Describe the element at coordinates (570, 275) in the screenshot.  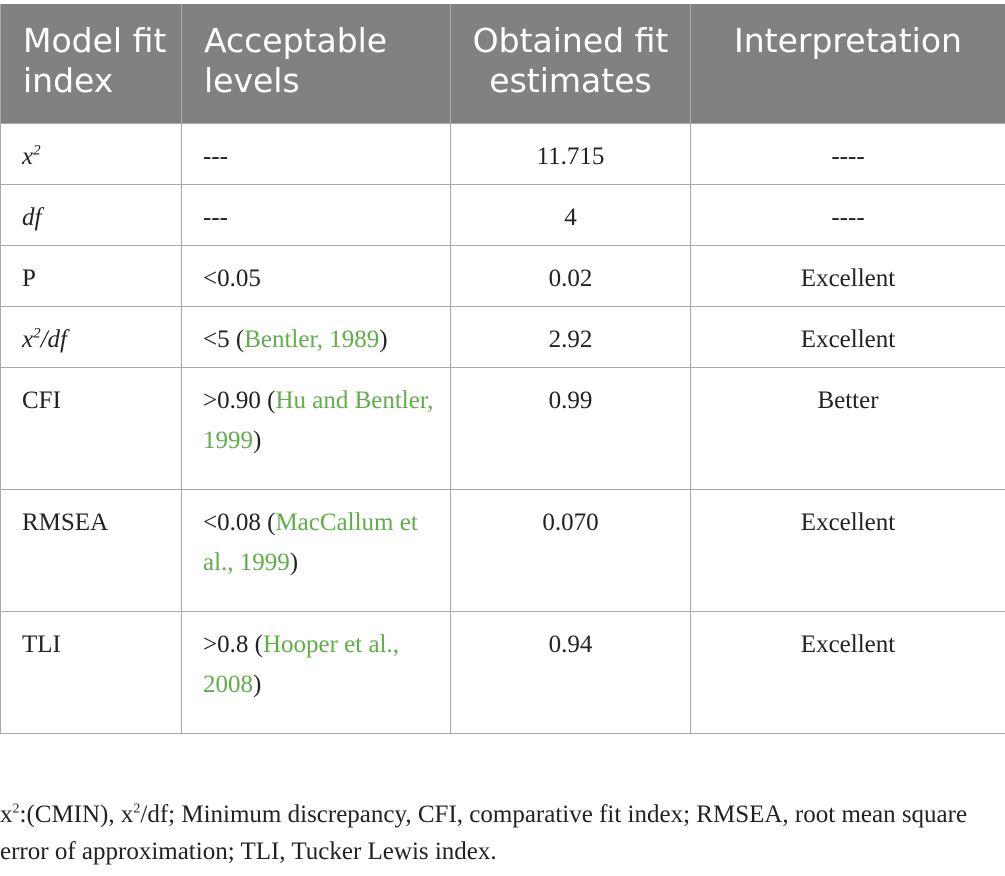
I see `cell-estimate: 0.02` at that location.